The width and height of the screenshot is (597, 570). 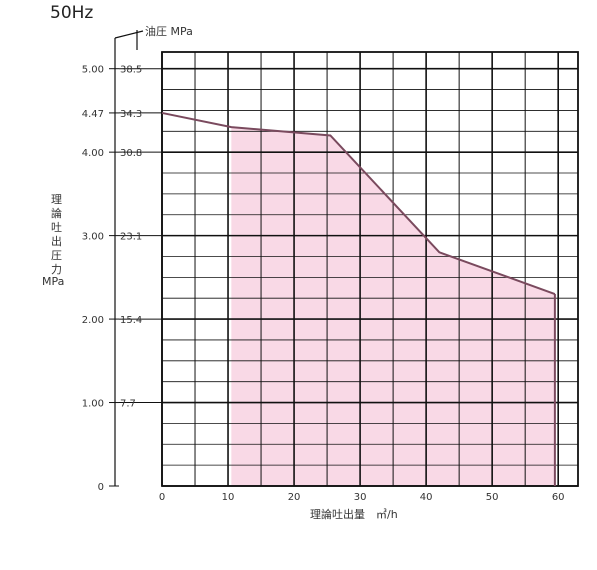 What do you see at coordinates (169, 31) in the screenshot?
I see `right-axis-label: 油圧 MPa` at bounding box center [169, 31].